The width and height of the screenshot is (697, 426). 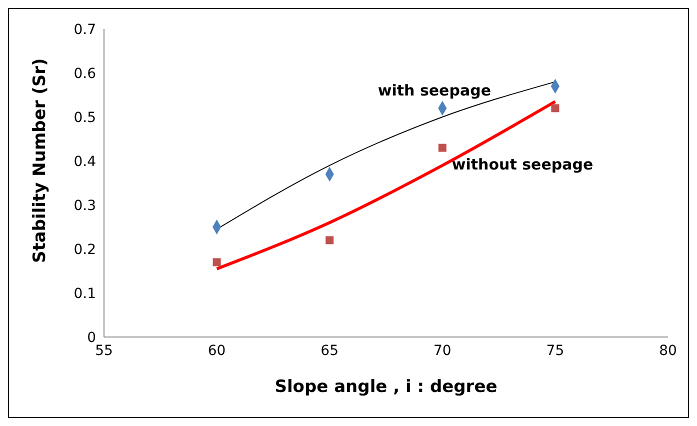 I want to click on y-tick-label: 0.5, so click(x=85, y=118).